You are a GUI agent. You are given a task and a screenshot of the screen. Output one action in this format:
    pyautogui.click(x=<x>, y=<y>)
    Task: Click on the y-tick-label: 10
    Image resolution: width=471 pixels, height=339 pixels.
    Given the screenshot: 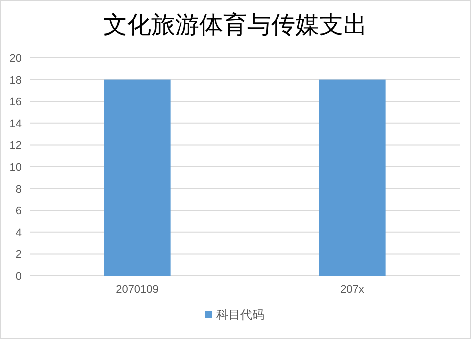 What is the action you would take?
    pyautogui.click(x=16, y=168)
    